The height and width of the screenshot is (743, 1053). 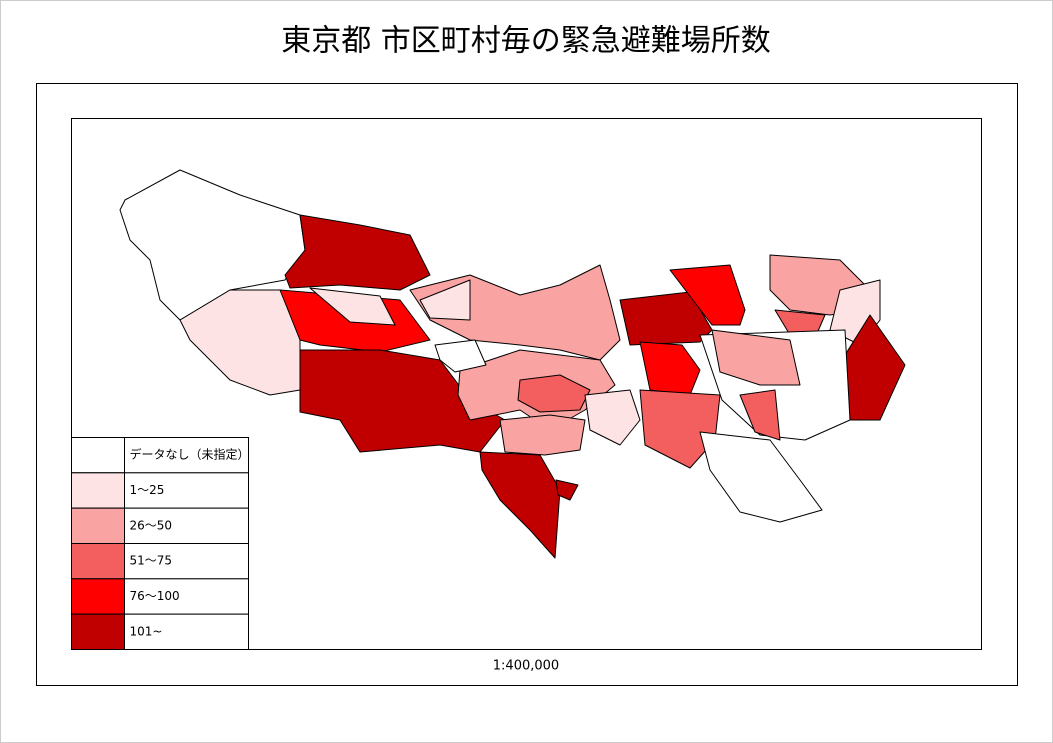 What do you see at coordinates (190, 454) in the screenshot?
I see `legend-label: データなし（未指定）` at bounding box center [190, 454].